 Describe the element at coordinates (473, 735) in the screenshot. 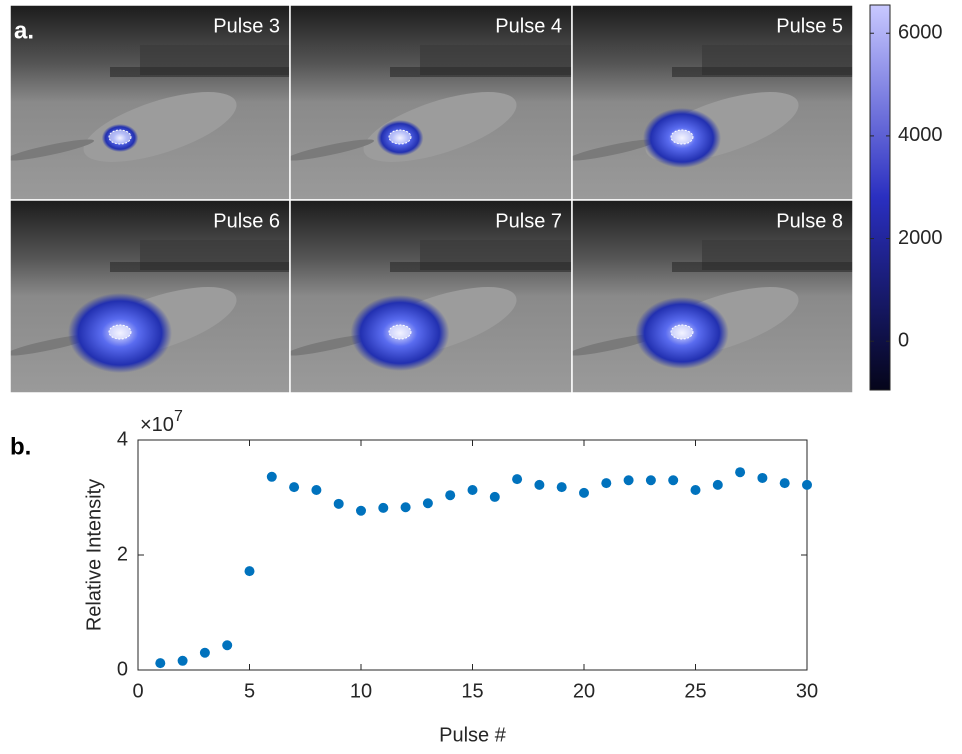

I see `x-axis-label: Pulse #` at that location.